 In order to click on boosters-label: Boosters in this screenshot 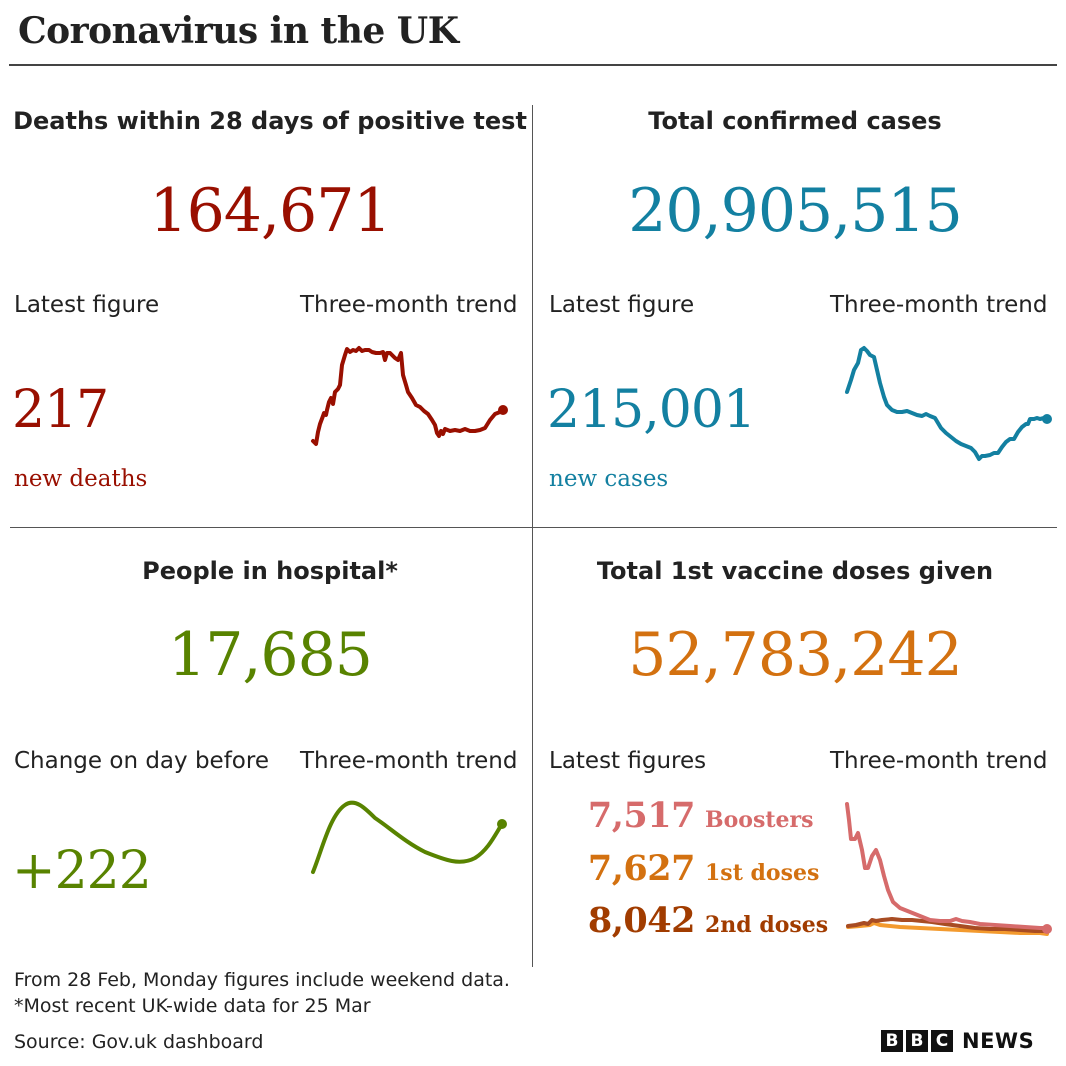, I will do `click(759, 820)`.